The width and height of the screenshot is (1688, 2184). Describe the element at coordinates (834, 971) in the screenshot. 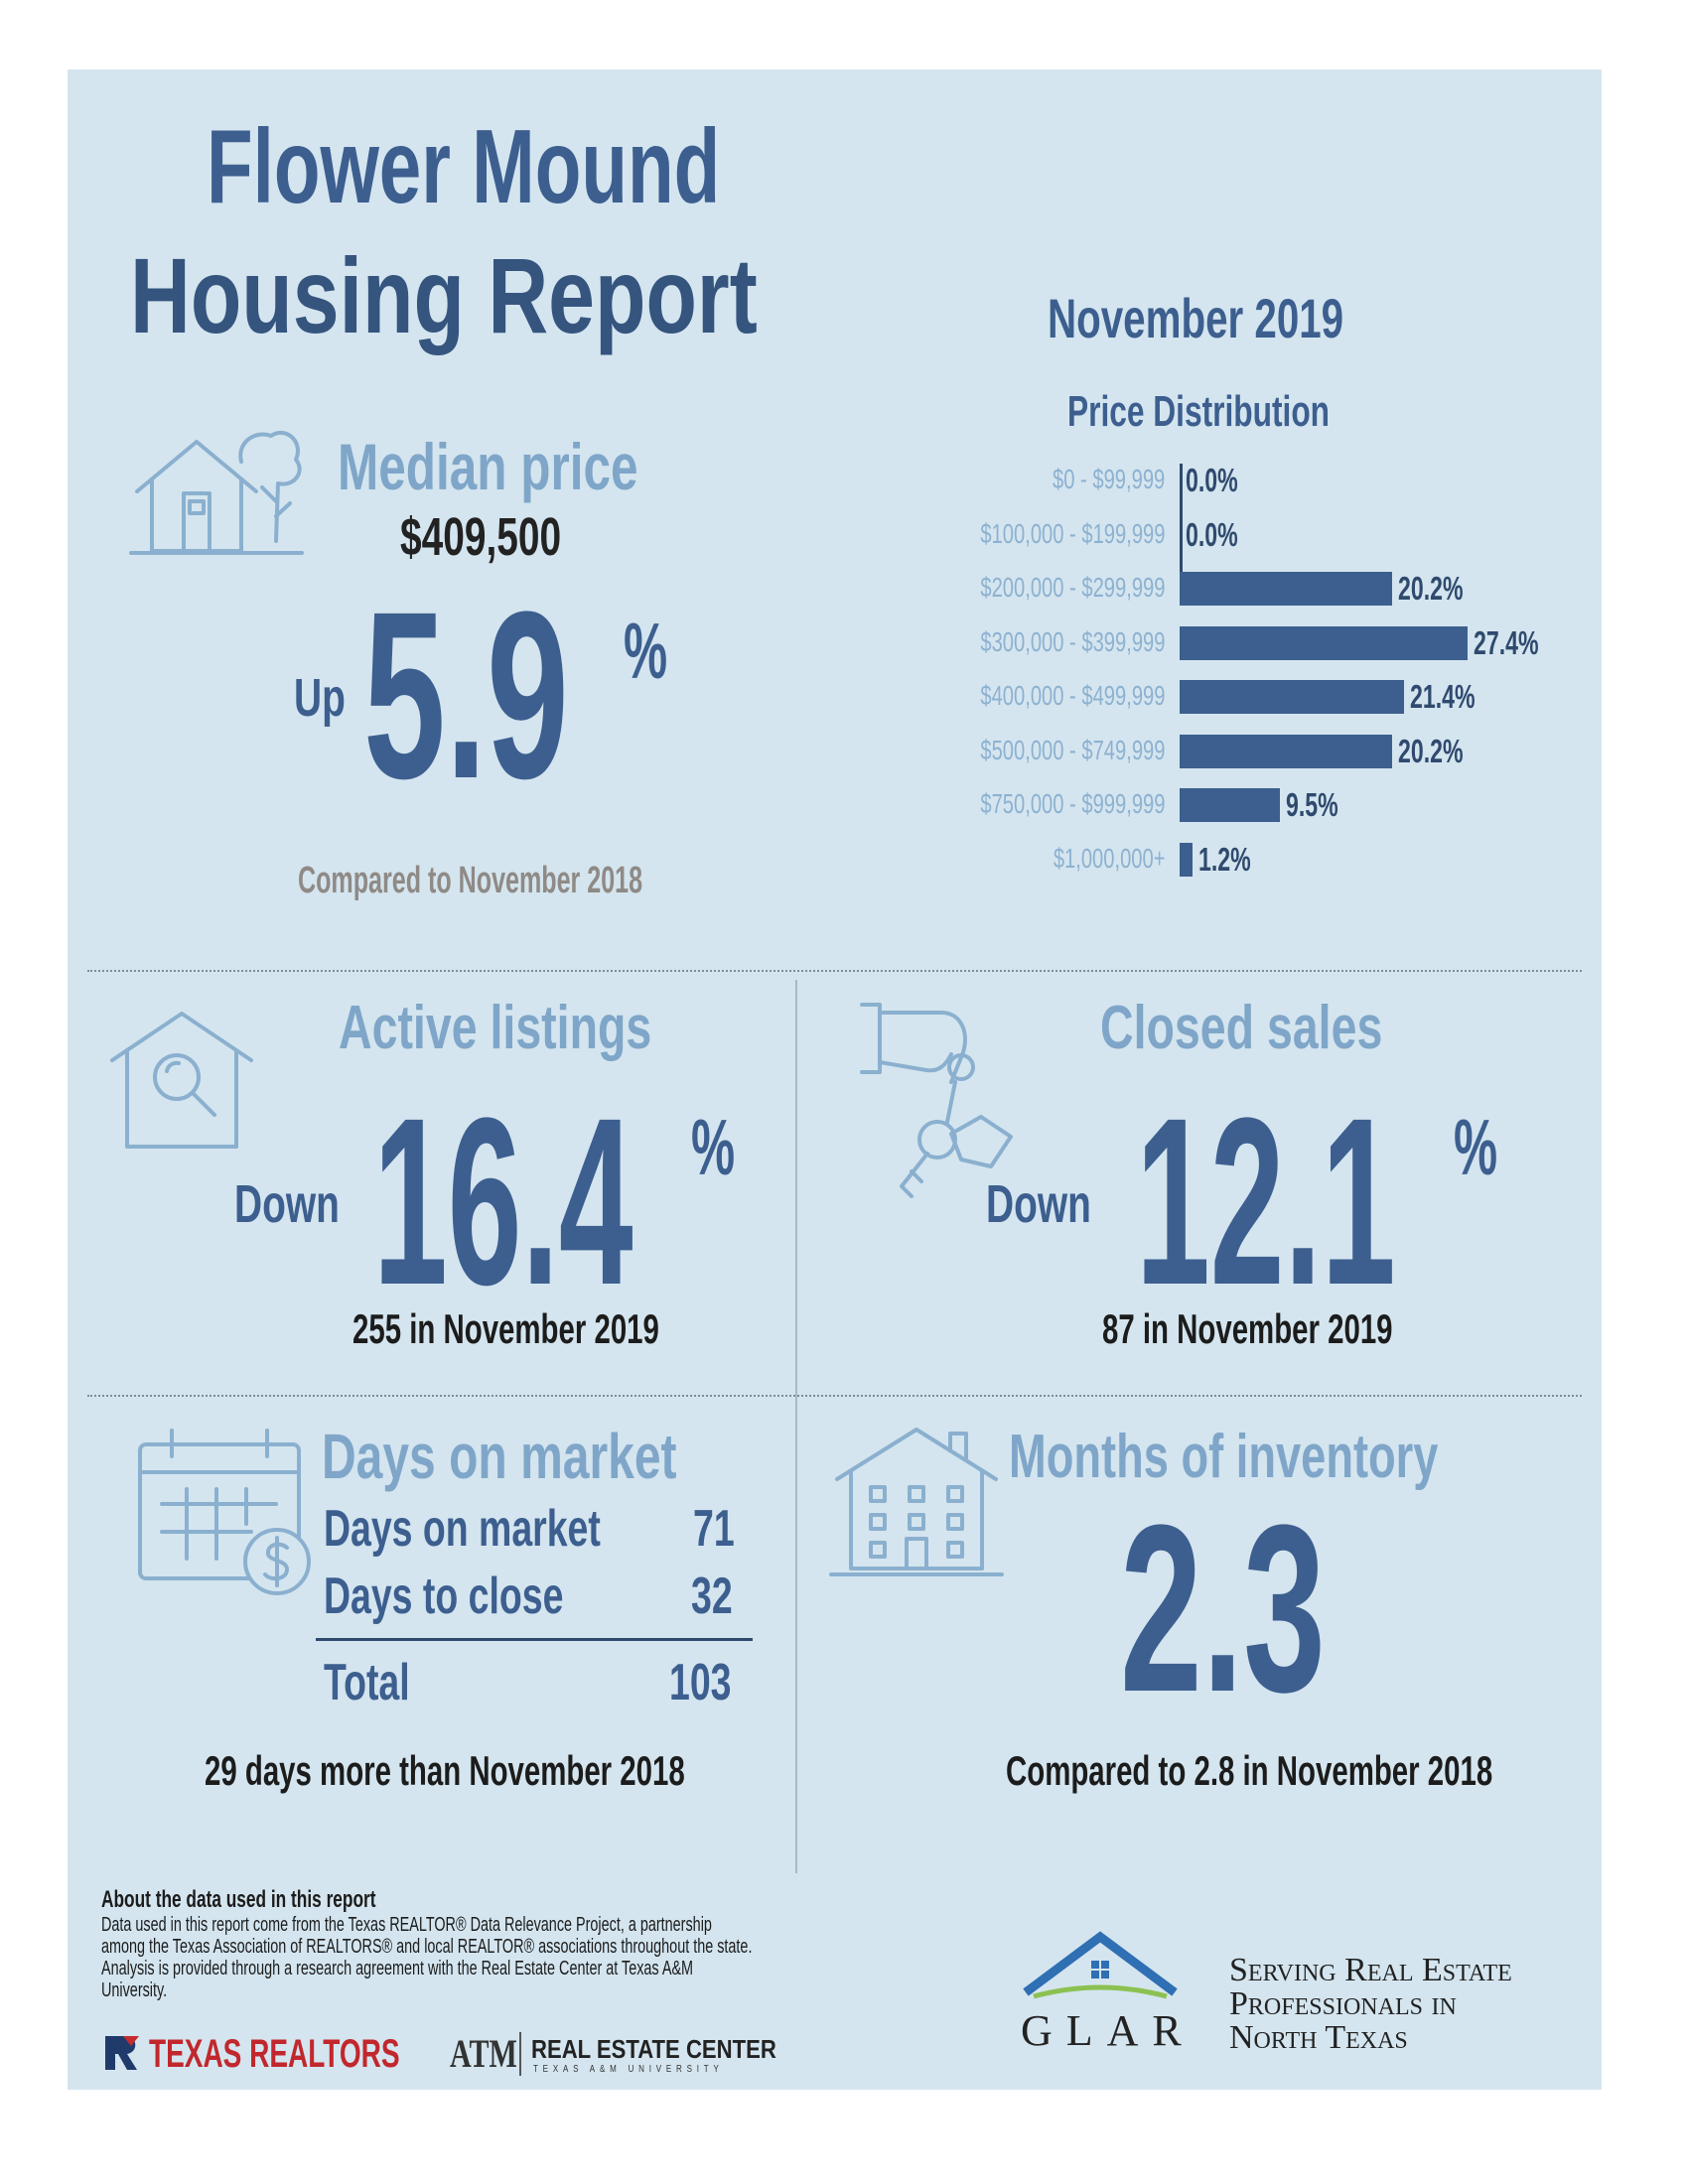

I see `divider-top` at that location.